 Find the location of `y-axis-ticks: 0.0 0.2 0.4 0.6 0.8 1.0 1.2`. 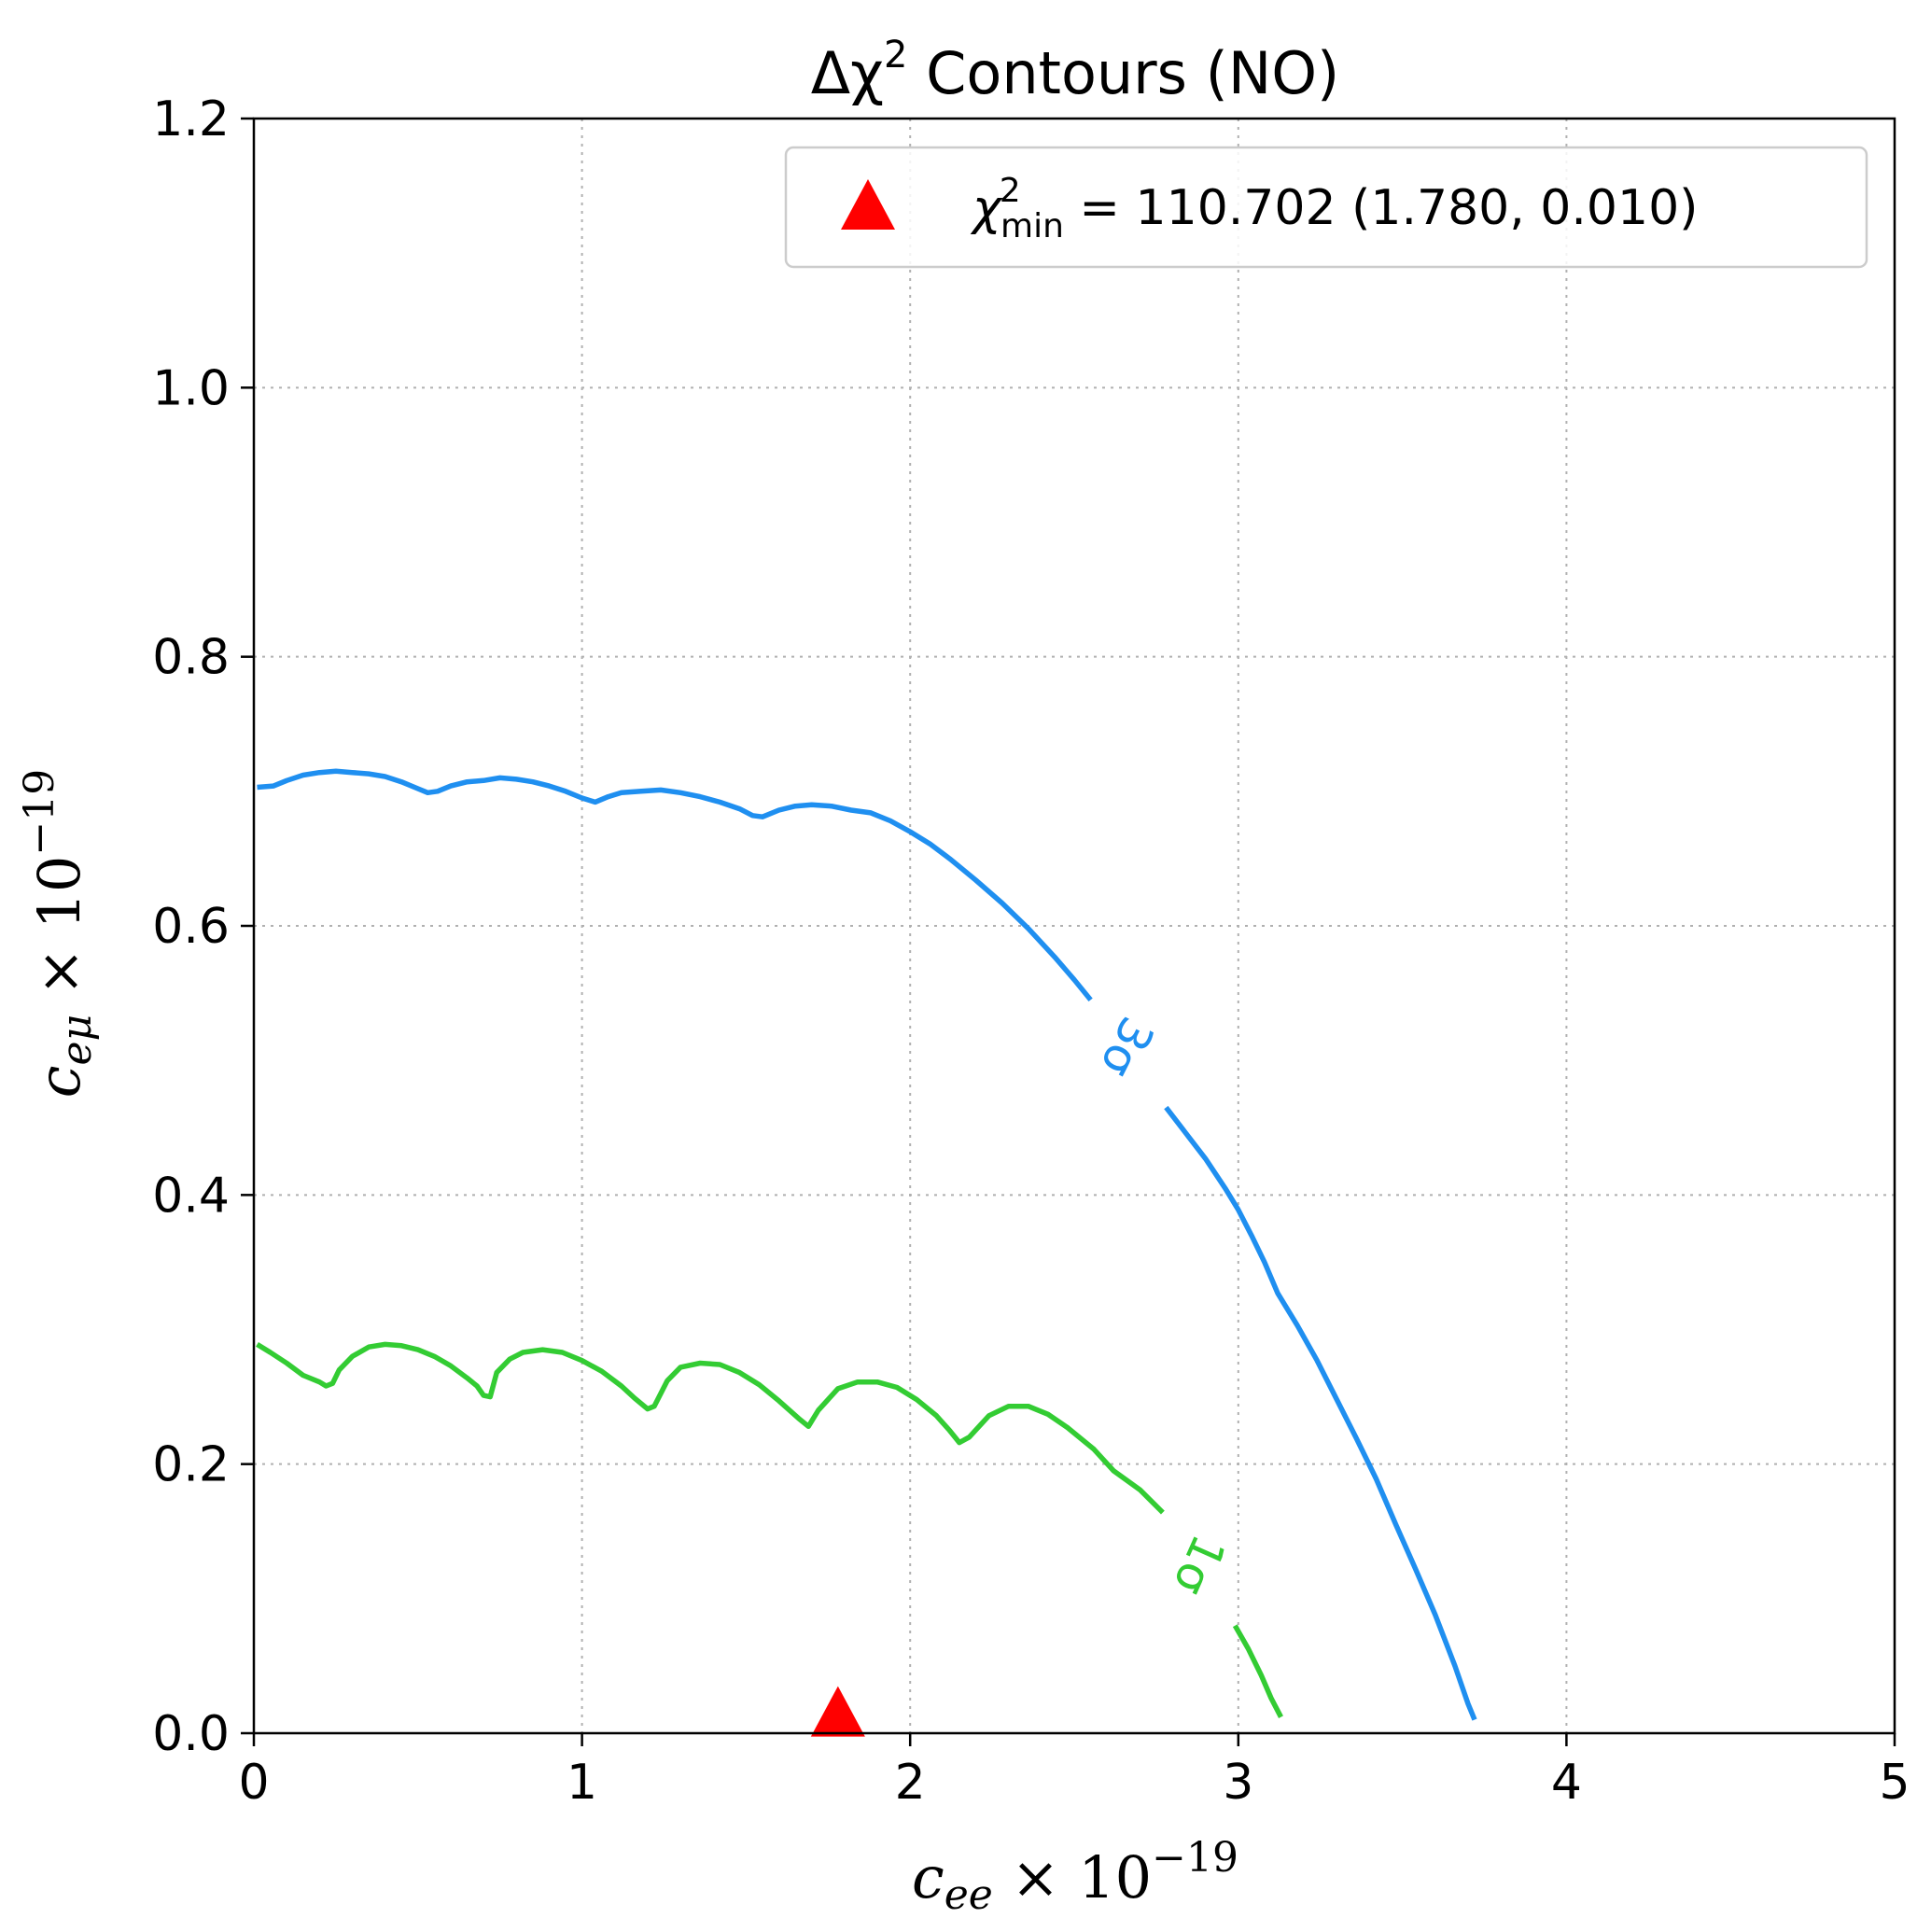

y-axis-ticks: 0.0 0.2 0.4 0.6 0.8 1.0 1.2 is located at coordinates (203, 926).